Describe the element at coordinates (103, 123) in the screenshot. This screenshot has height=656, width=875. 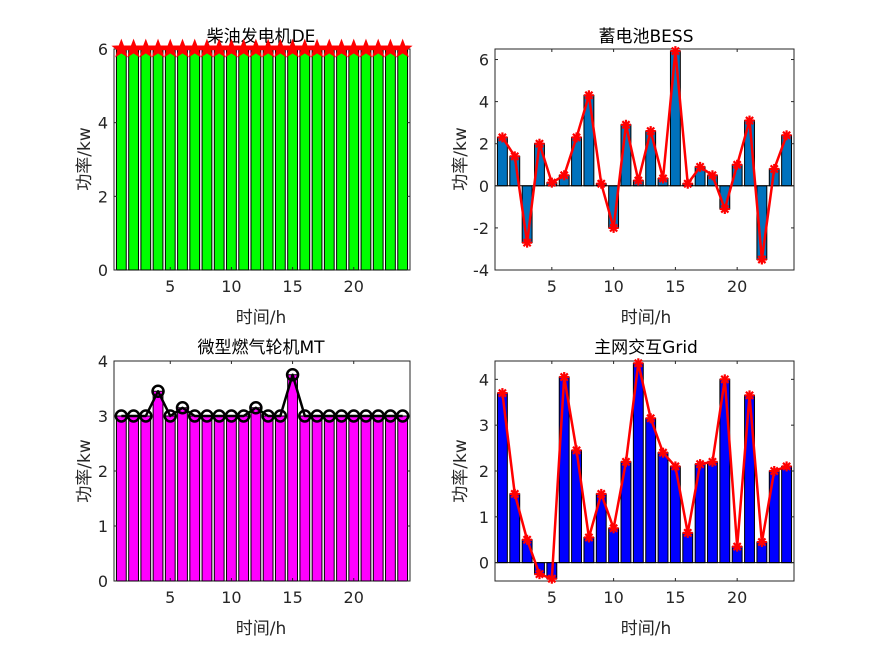
I see `y-tick-label: 4` at that location.